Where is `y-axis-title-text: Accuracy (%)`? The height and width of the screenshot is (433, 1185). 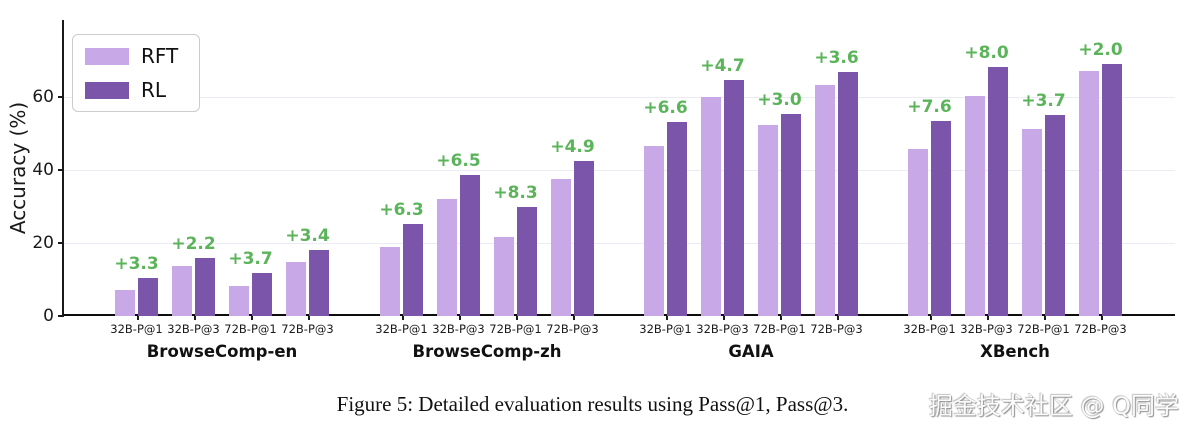 y-axis-title-text: Accuracy (%) is located at coordinates (18, 168).